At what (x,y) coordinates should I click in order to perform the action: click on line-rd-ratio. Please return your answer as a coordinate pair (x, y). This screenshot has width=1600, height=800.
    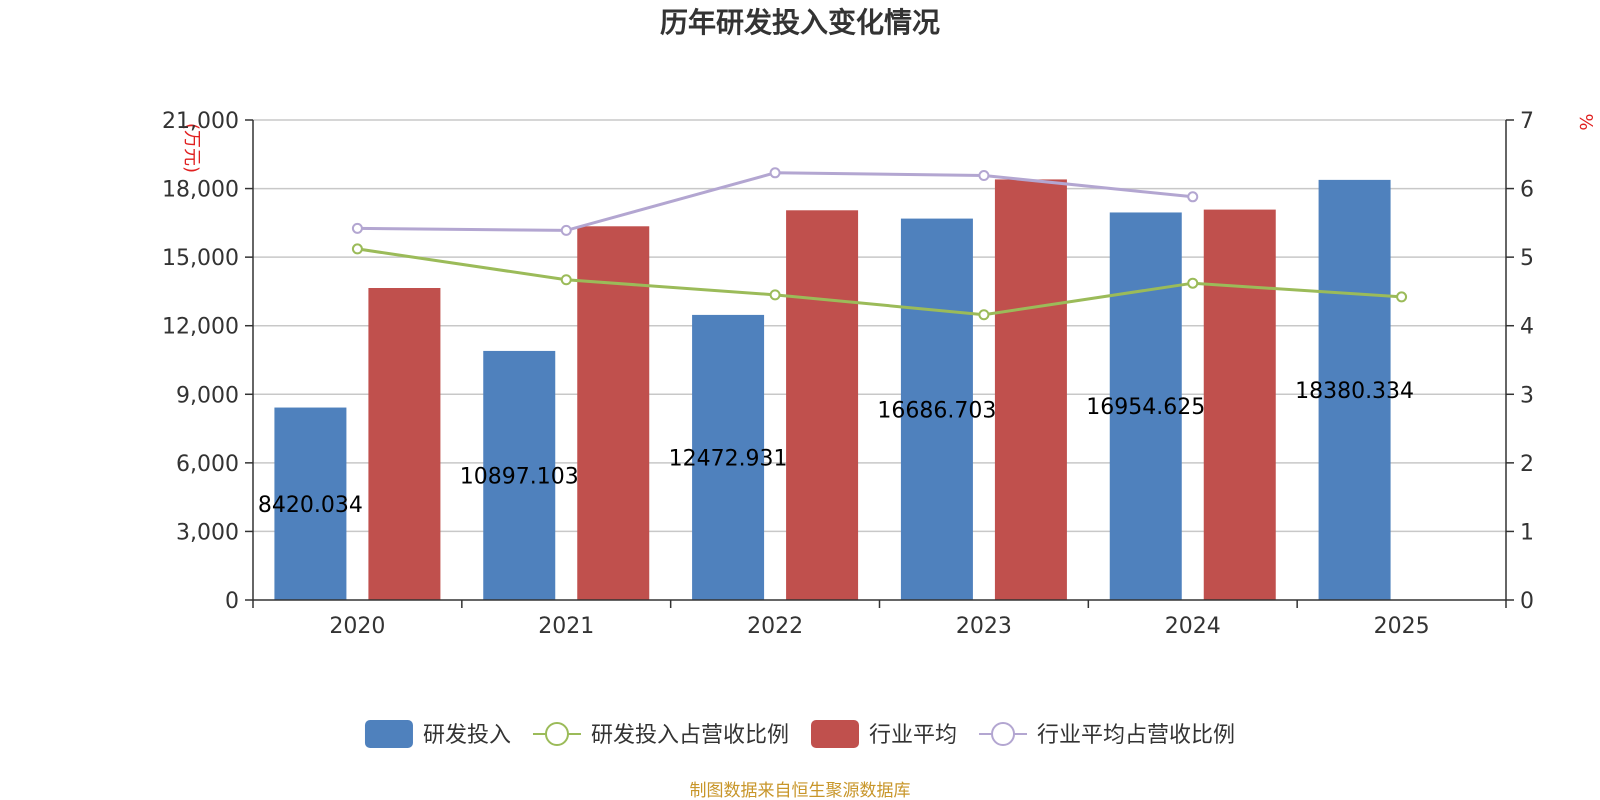
    Looking at the image, I should click on (879, 282).